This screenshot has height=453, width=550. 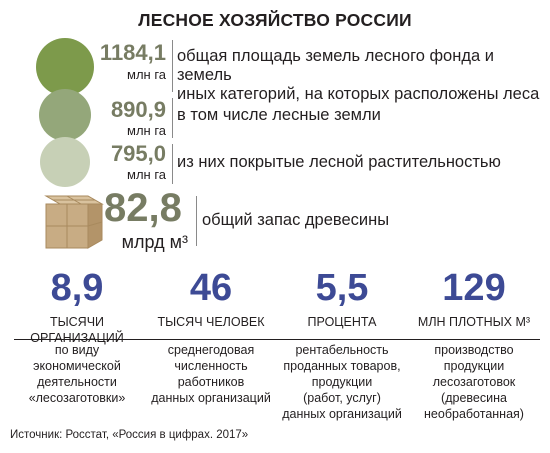 What do you see at coordinates (296, 220) in the screenshot?
I see `timber-description: общий запас древесины` at bounding box center [296, 220].